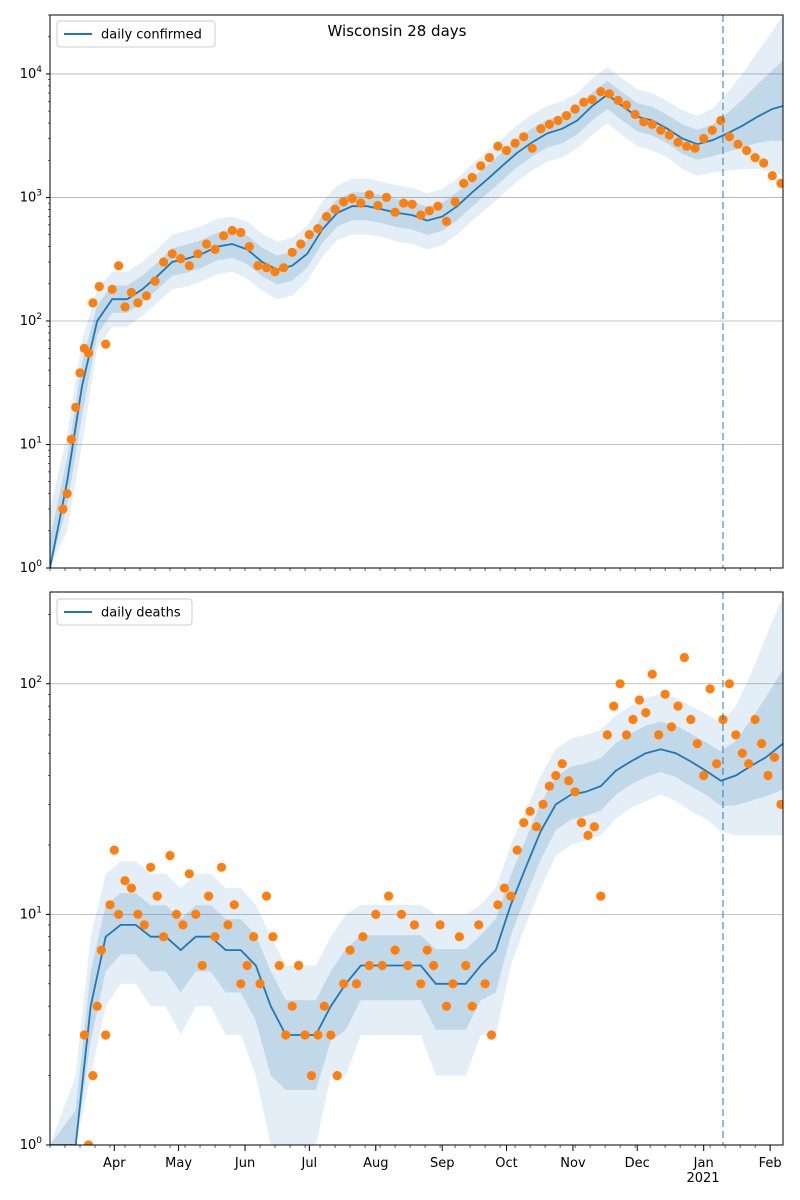 This screenshot has width=800, height=1200. What do you see at coordinates (124, 612) in the screenshot?
I see `deaths-legend-box` at bounding box center [124, 612].